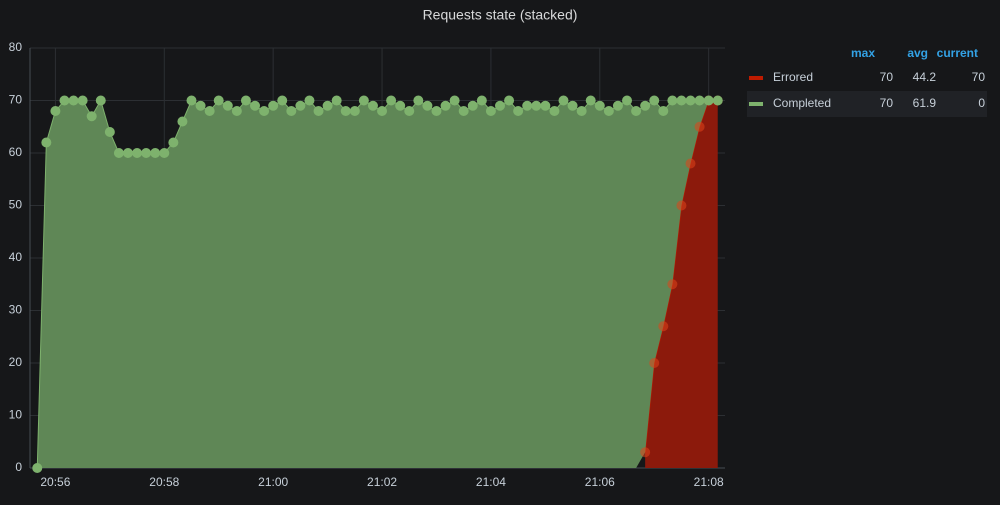 The height and width of the screenshot is (505, 1000). What do you see at coordinates (491, 482) in the screenshot?
I see `x-tick-label: 21:04` at bounding box center [491, 482].